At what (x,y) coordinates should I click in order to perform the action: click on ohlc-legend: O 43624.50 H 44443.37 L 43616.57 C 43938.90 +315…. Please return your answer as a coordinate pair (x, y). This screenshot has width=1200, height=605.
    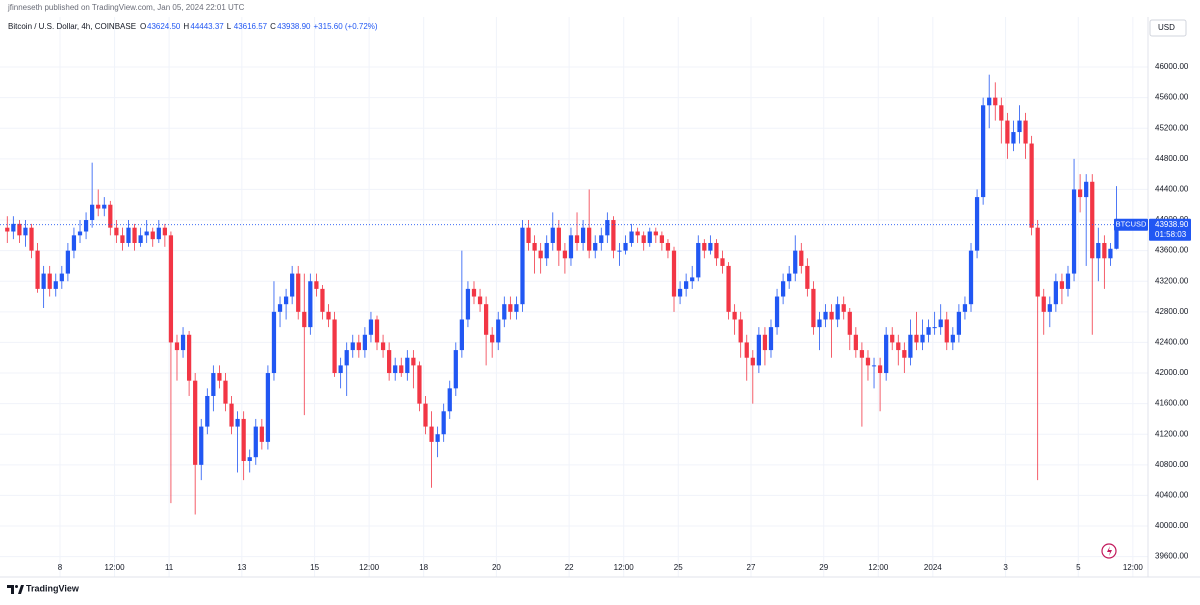
    Looking at the image, I should click on (259, 26).